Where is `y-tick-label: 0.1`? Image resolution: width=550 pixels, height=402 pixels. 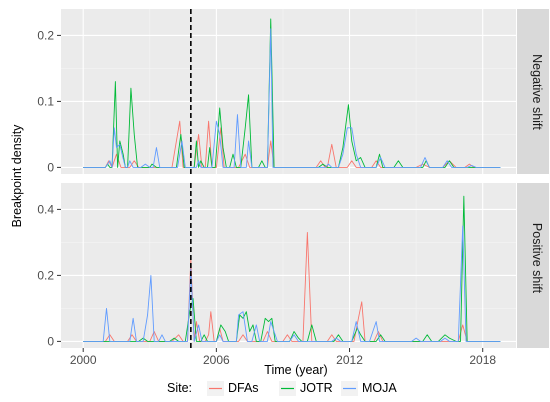 y-tick-label: 0.1 is located at coordinates (45, 101).